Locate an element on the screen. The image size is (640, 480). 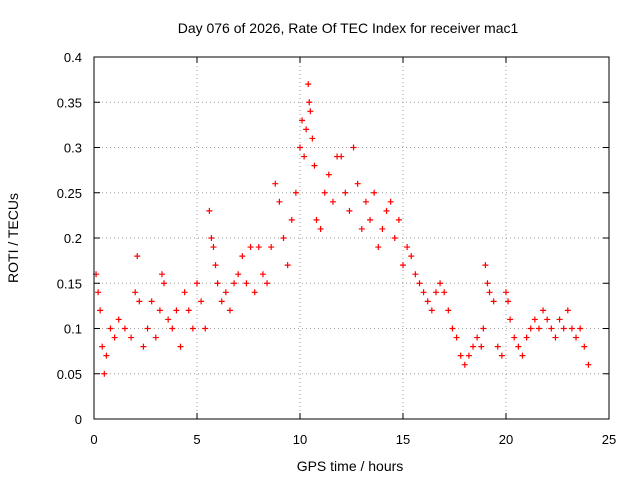
y-tick-label: 0.3 is located at coordinates (73, 148).